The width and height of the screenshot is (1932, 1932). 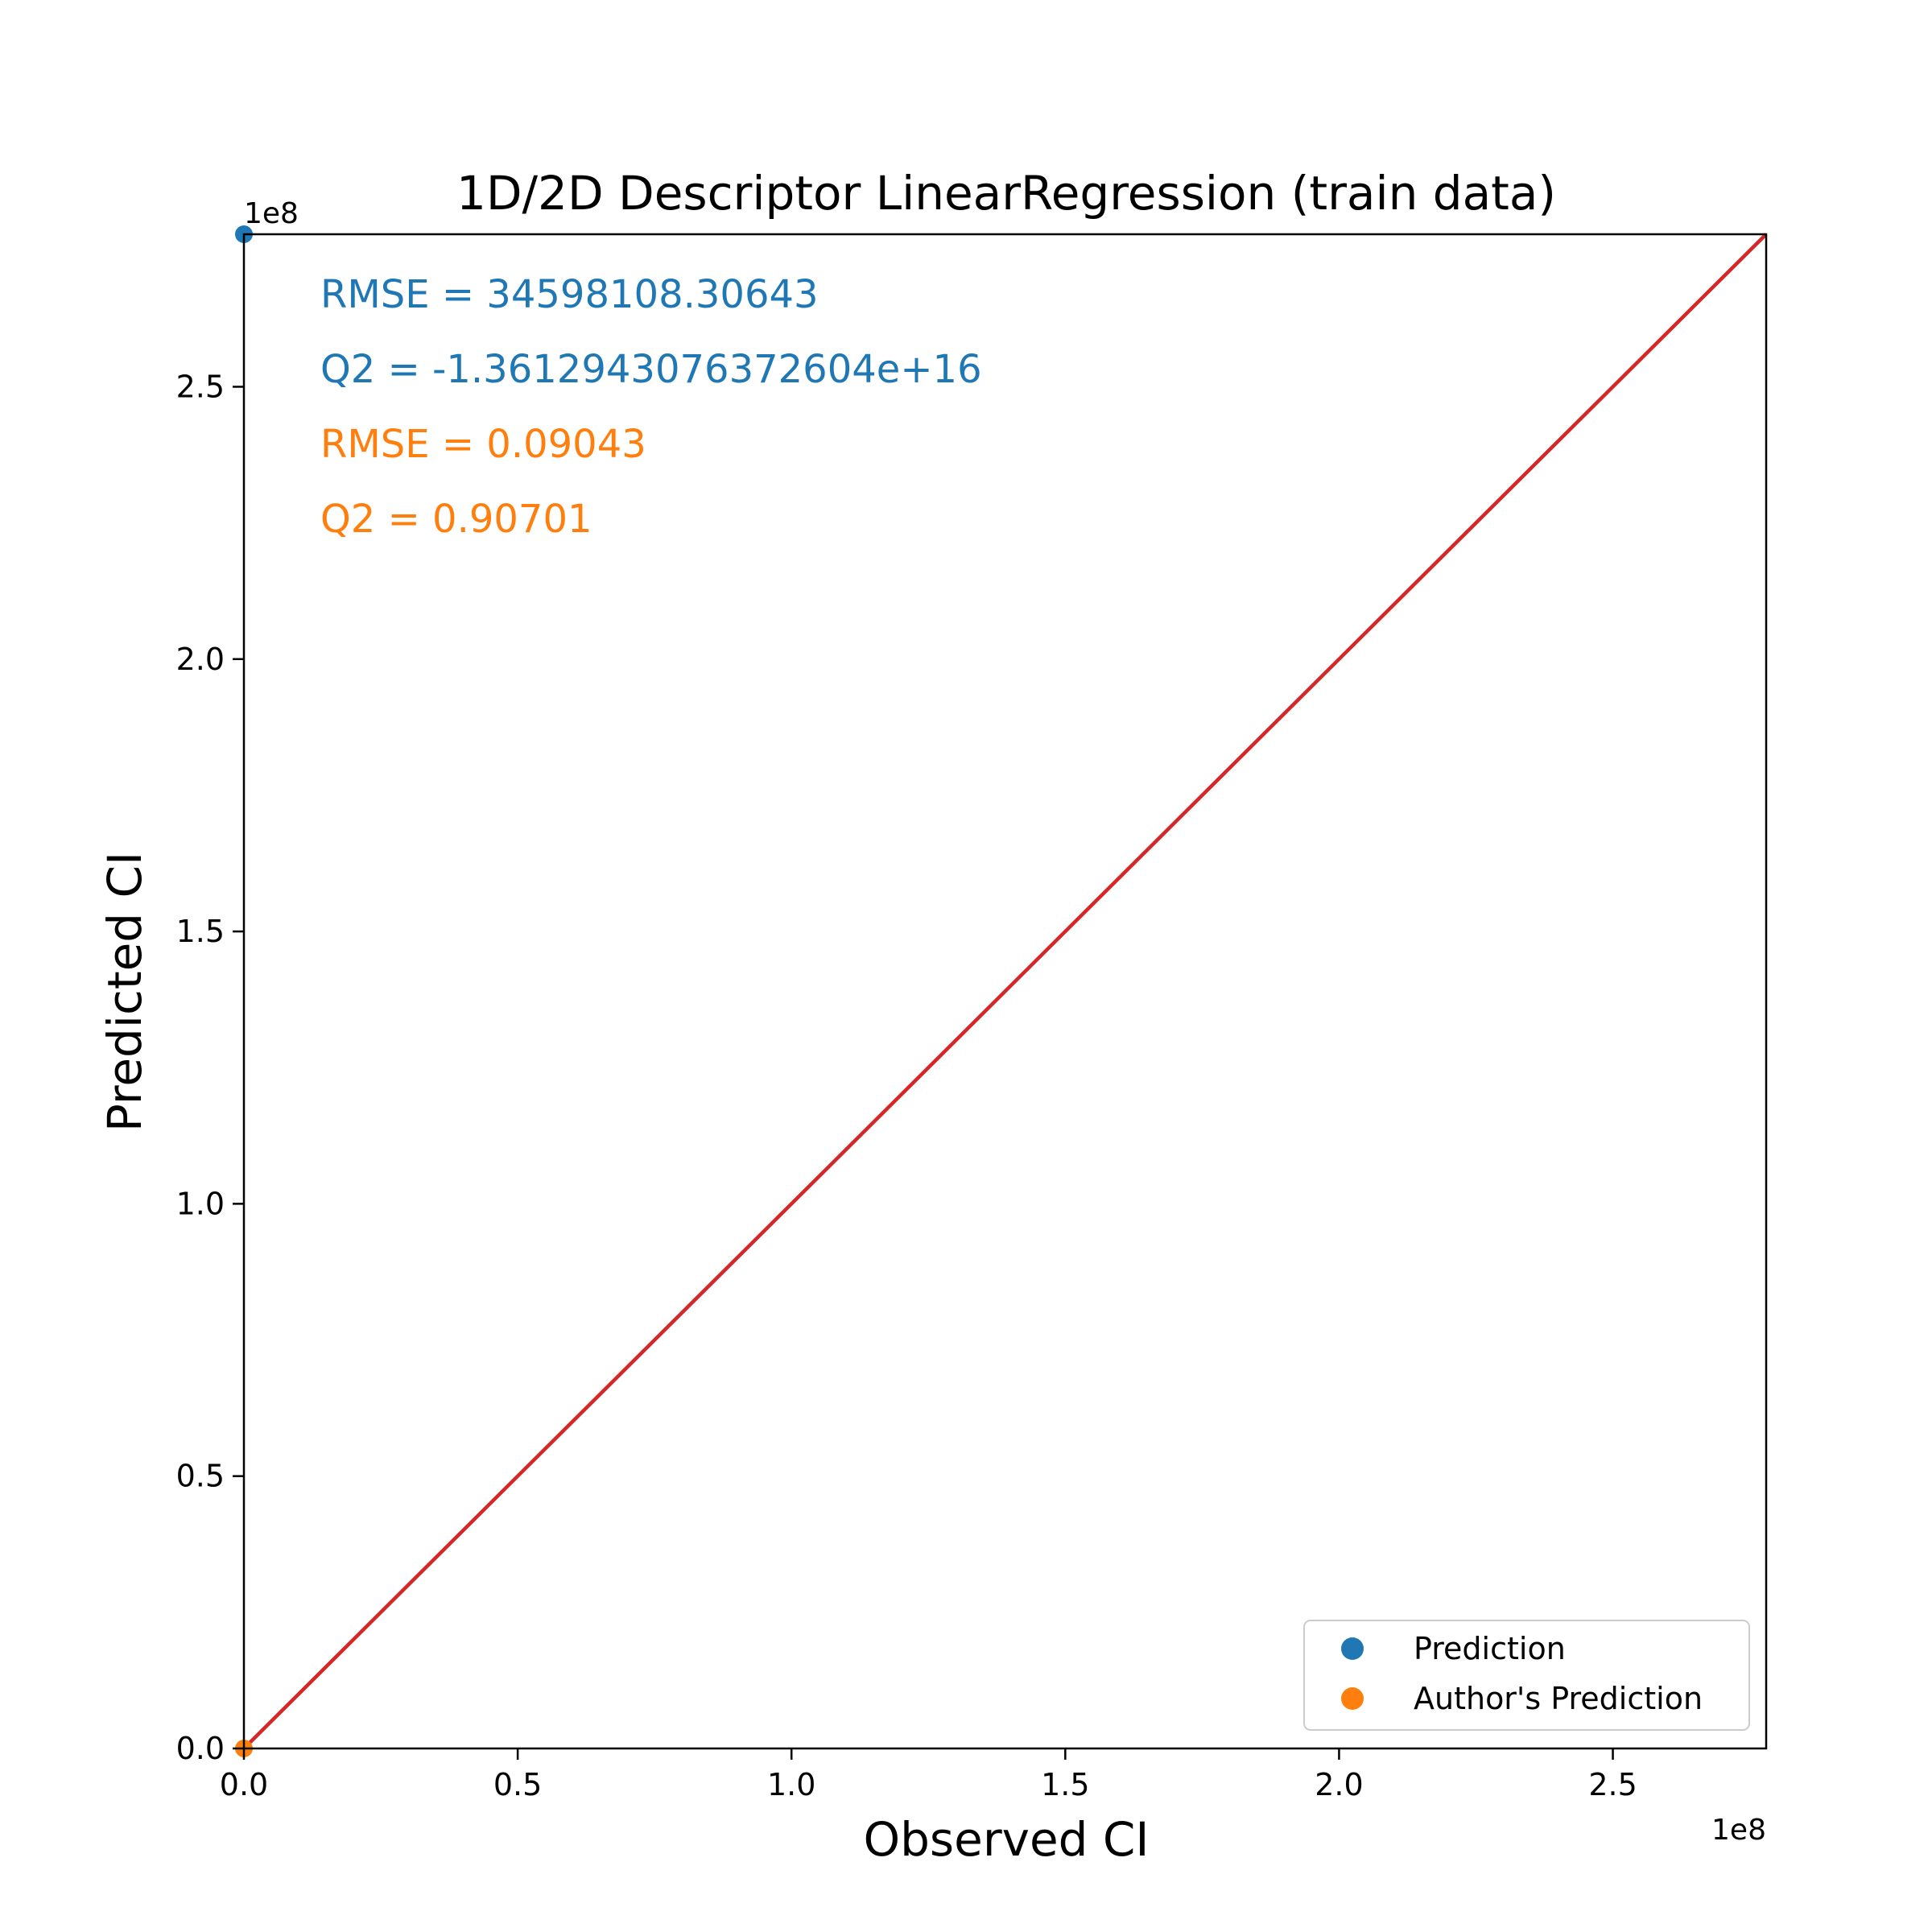 What do you see at coordinates (200, 1476) in the screenshot?
I see `y-tick-label: 0.5` at bounding box center [200, 1476].